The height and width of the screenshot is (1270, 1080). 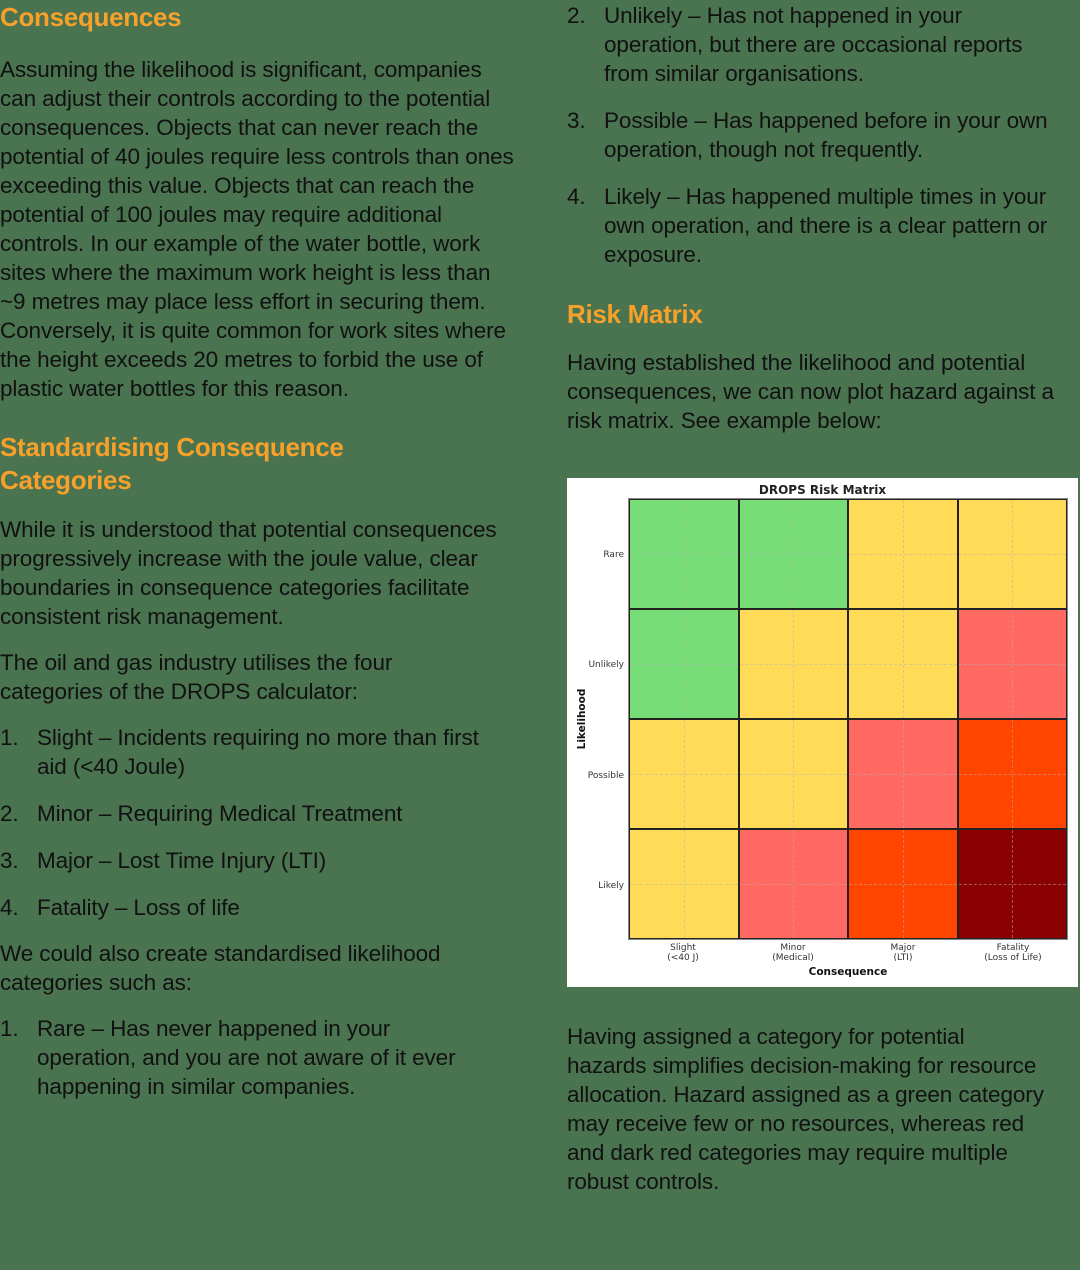 What do you see at coordinates (635, 314) in the screenshot?
I see `risk-matrix-heading: Risk Matrix` at bounding box center [635, 314].